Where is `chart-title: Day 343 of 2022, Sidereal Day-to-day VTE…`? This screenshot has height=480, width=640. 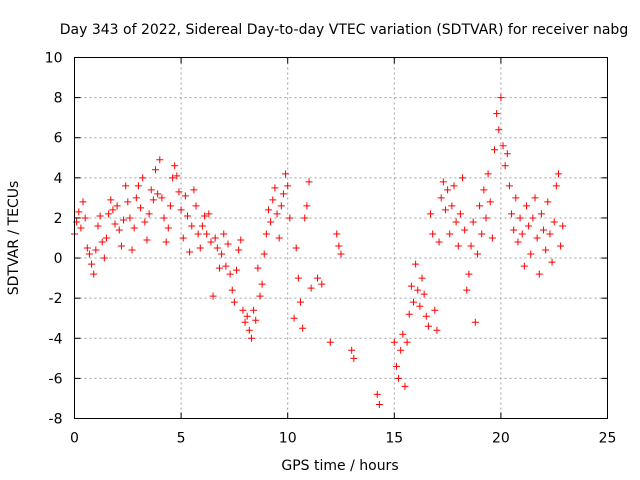
chart-title: Day 343 of 2022, Sidereal Day-to-day VTE… is located at coordinates (344, 30).